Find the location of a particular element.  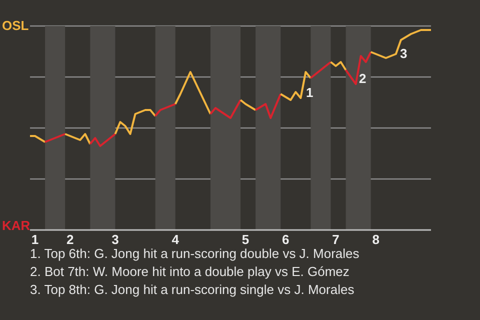

text: 2. Bot 7th: W. Moore hit into a double play vs E. Gómez is located at coordinates (190, 272).